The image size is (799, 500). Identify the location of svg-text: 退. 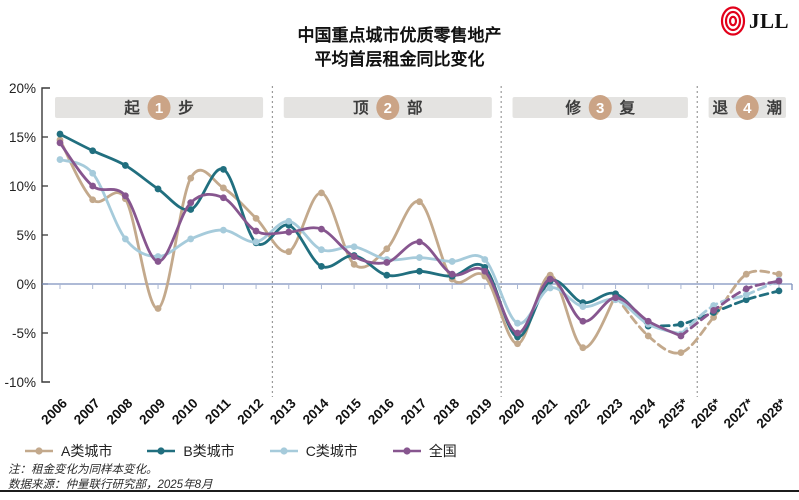
(721, 108).